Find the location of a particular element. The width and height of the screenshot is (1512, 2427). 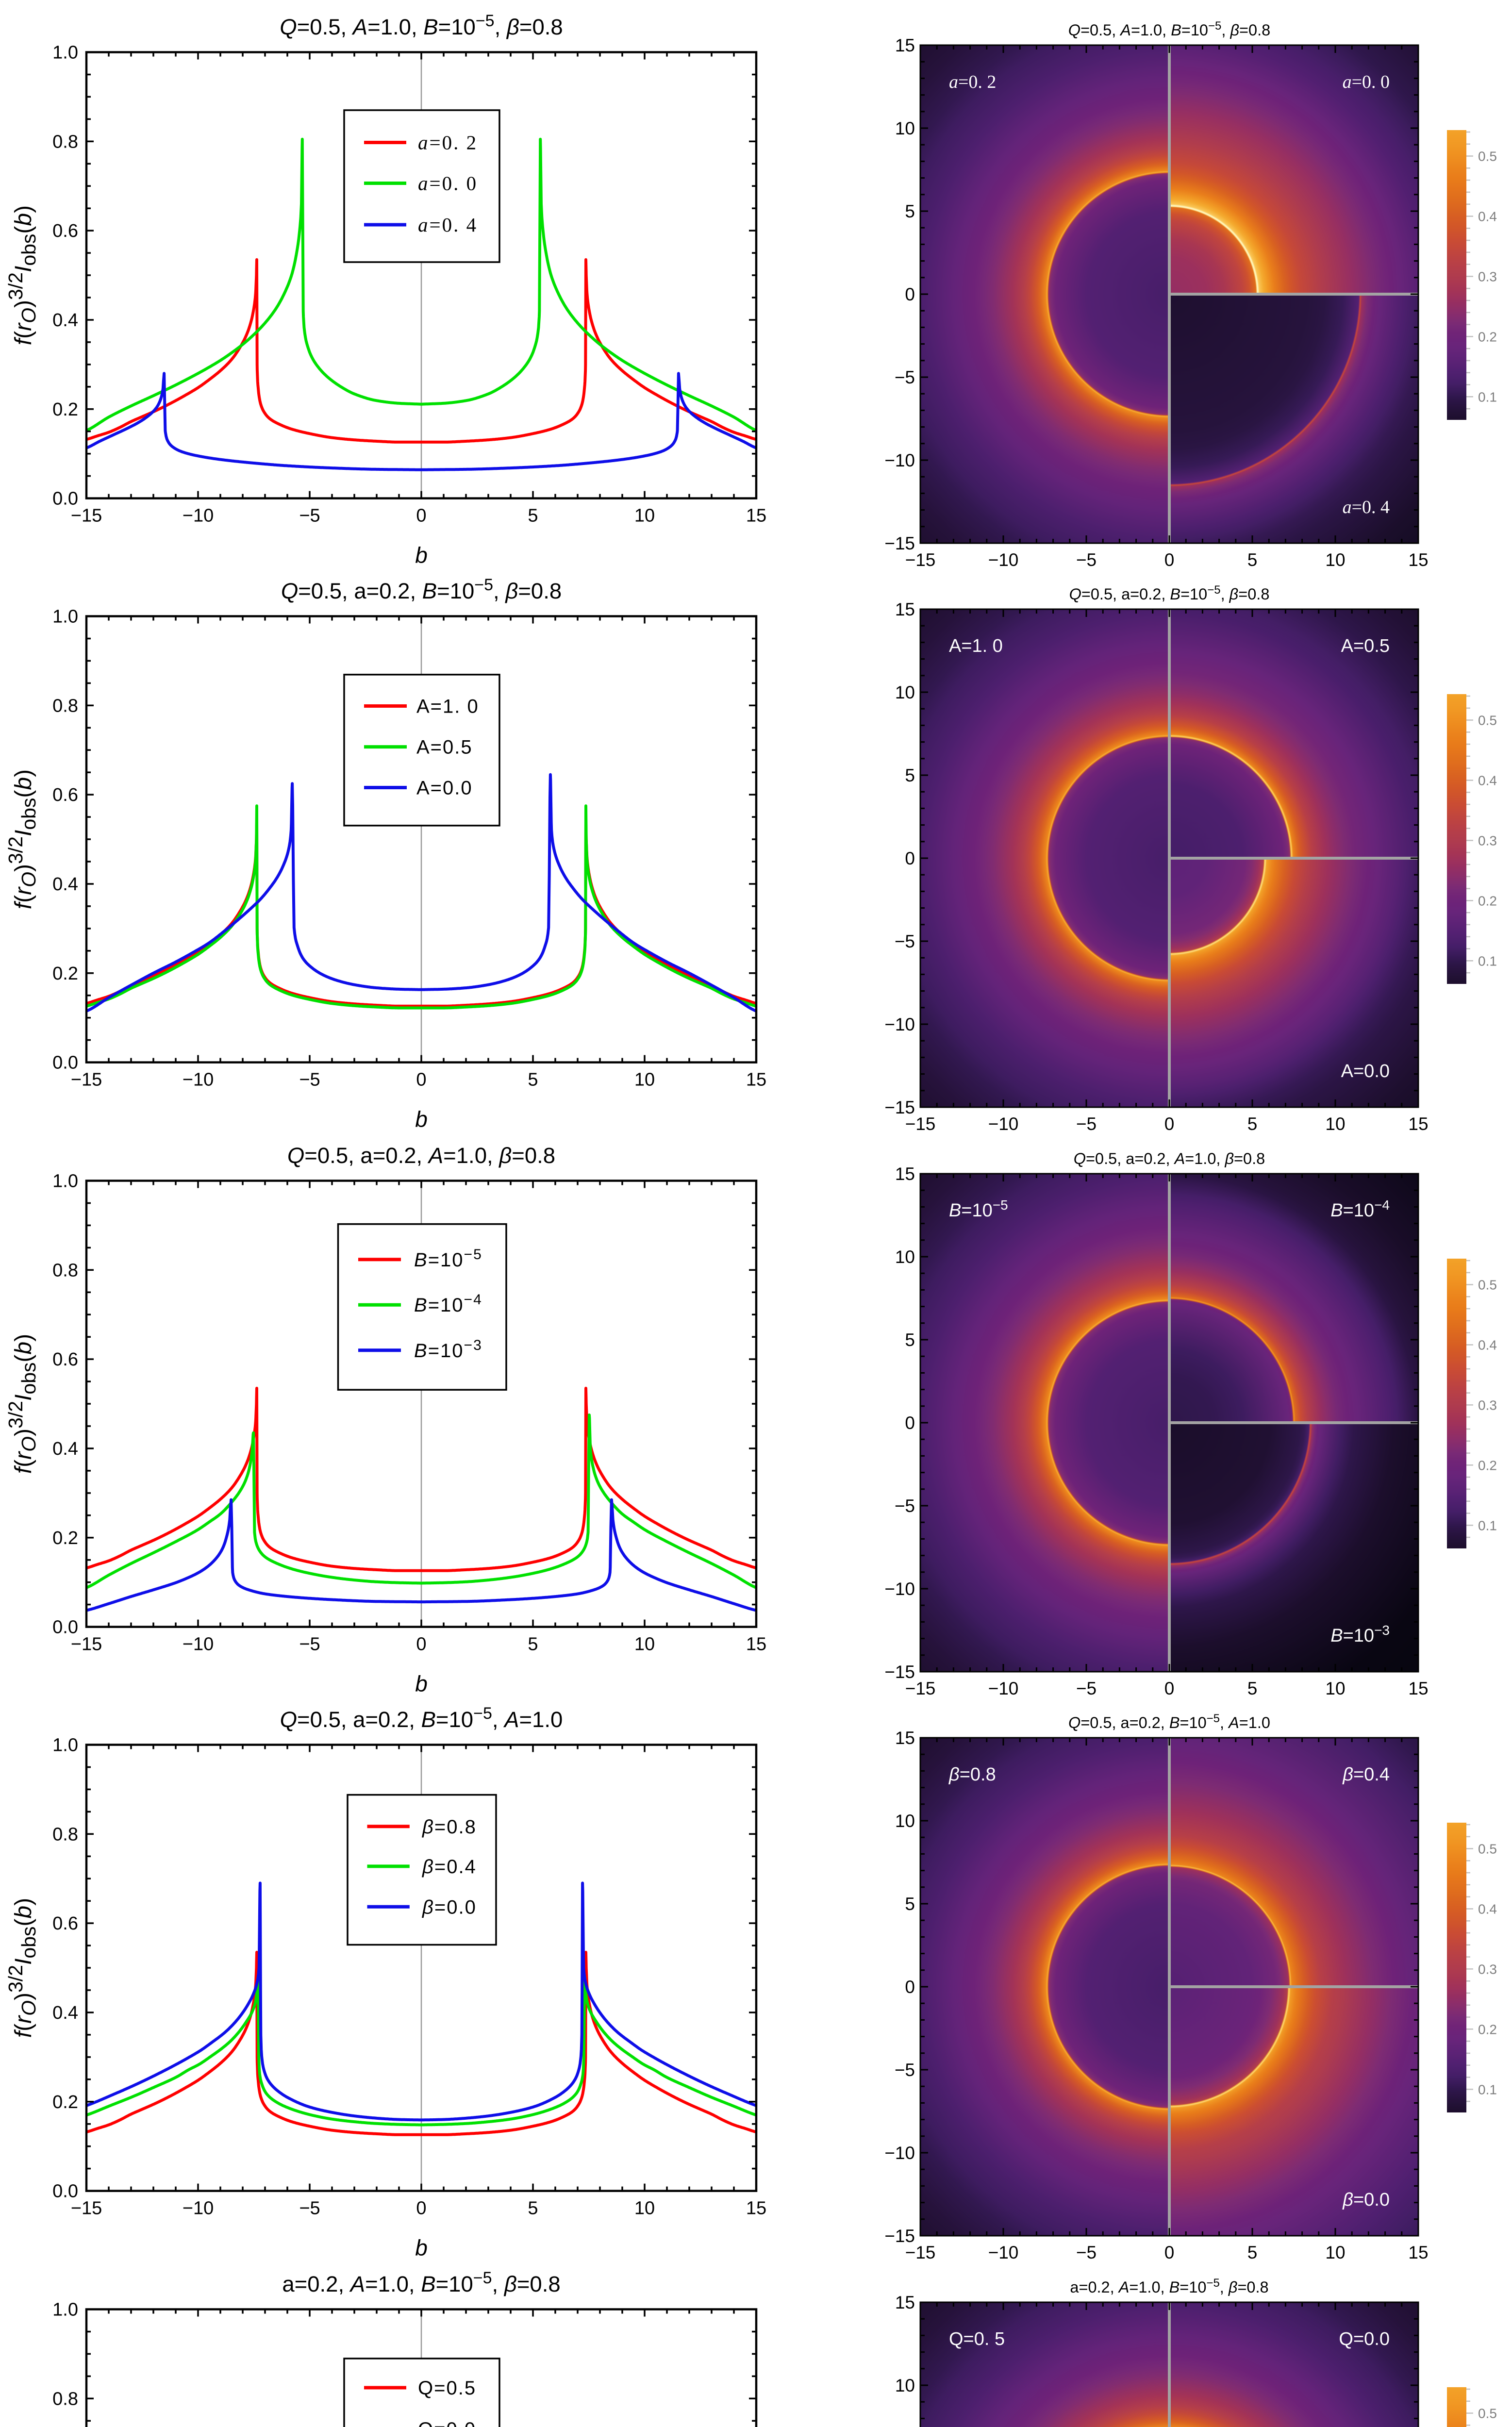

svg-text: a=0. 0 is located at coordinates (448, 183).